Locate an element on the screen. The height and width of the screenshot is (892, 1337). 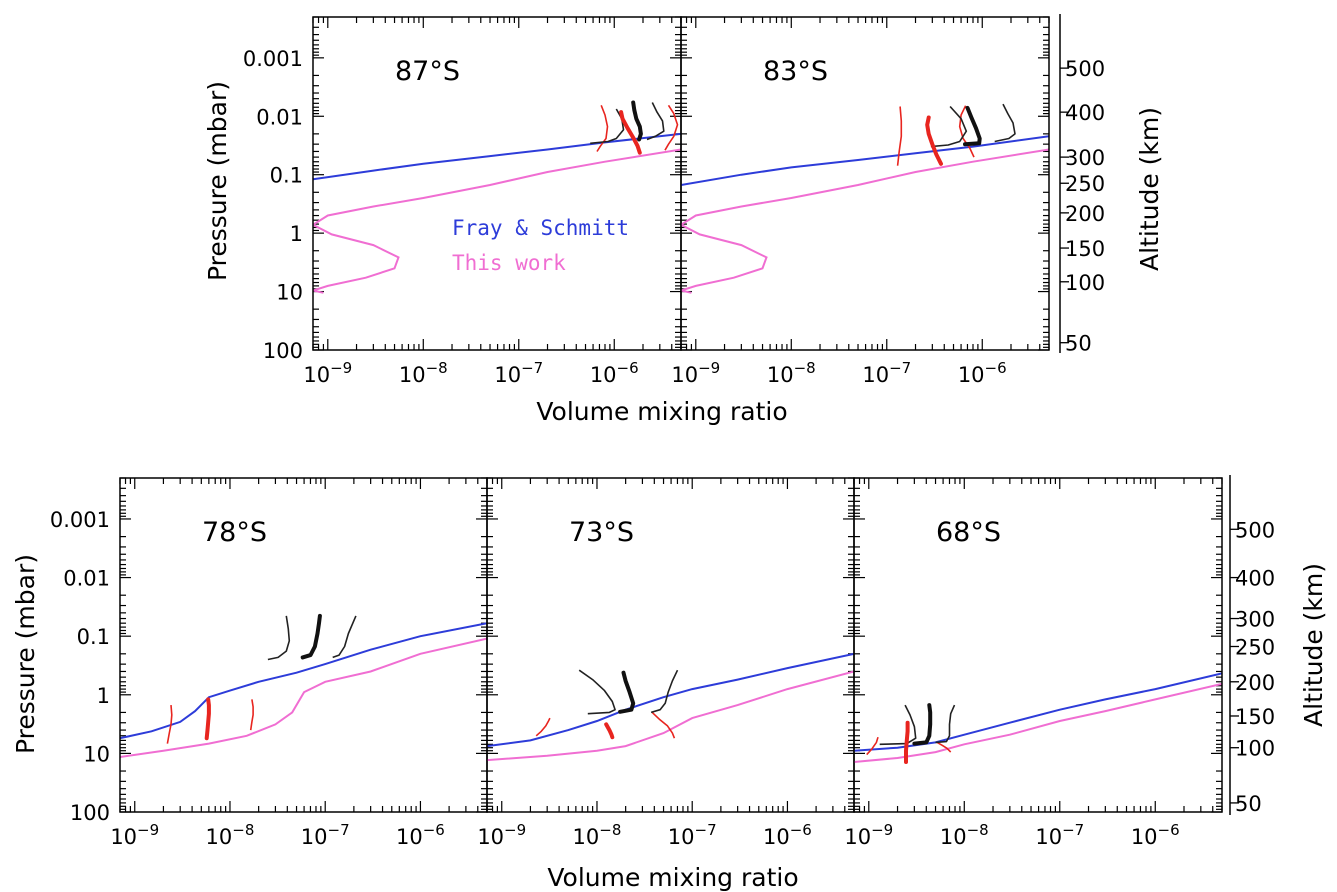
altitude-axis-title-top: Altitude (km) is located at coordinates (1149, 189).